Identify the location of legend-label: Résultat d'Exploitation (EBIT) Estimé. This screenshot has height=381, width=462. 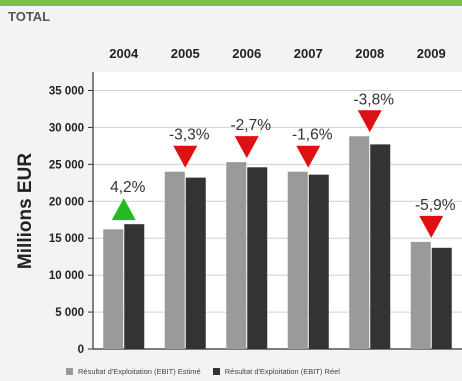
(139, 371).